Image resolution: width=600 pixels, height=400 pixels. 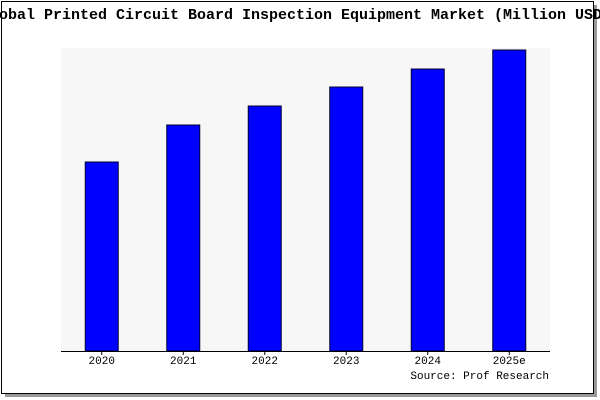 I want to click on x-tick-label: 2020, so click(x=102, y=362).